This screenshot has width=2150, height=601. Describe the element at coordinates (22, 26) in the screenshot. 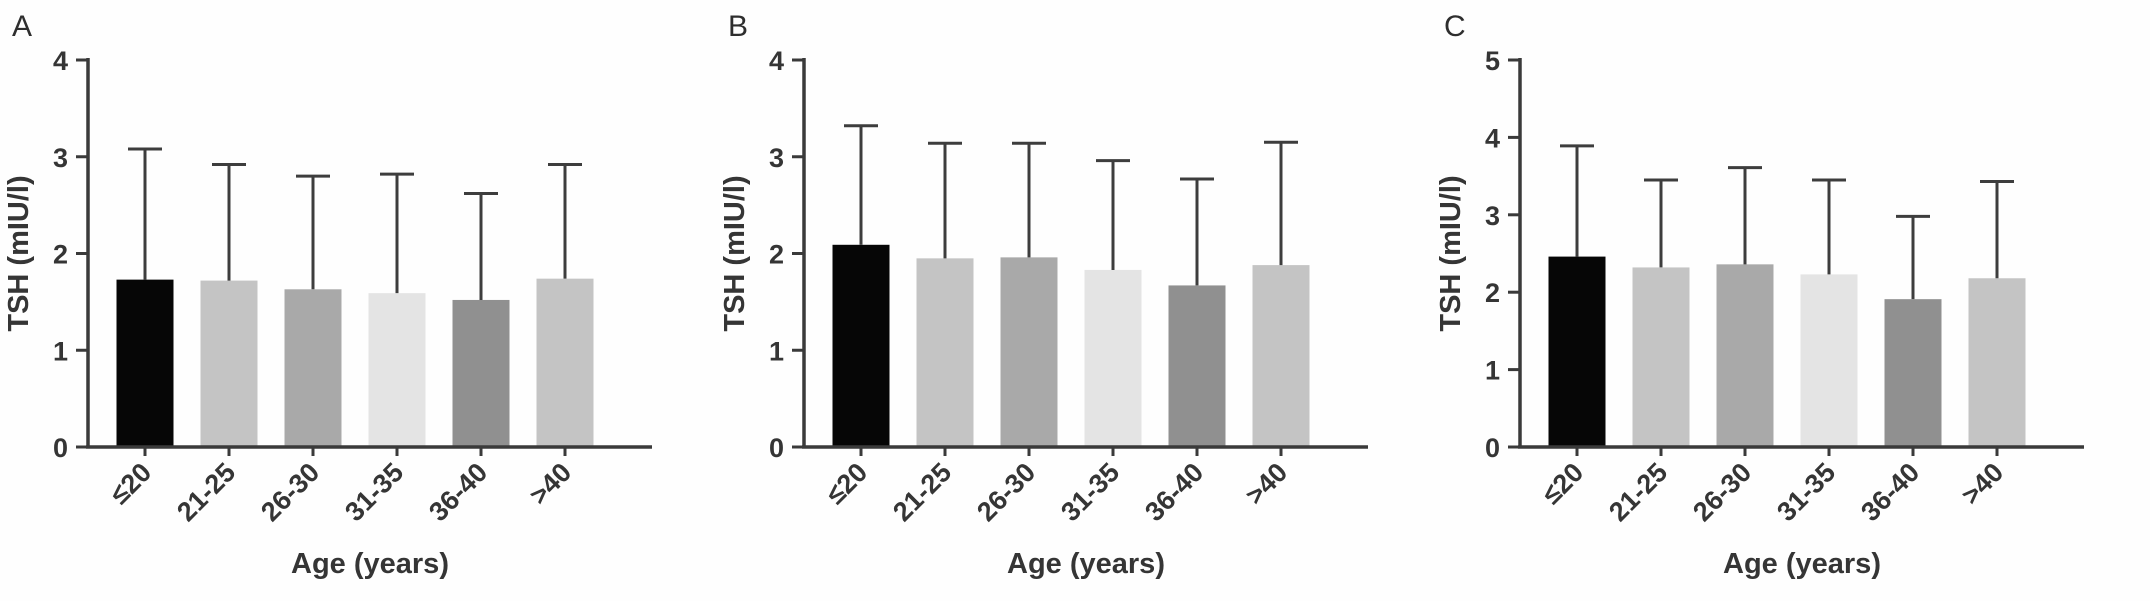

I see `panel-letter: A` at that location.